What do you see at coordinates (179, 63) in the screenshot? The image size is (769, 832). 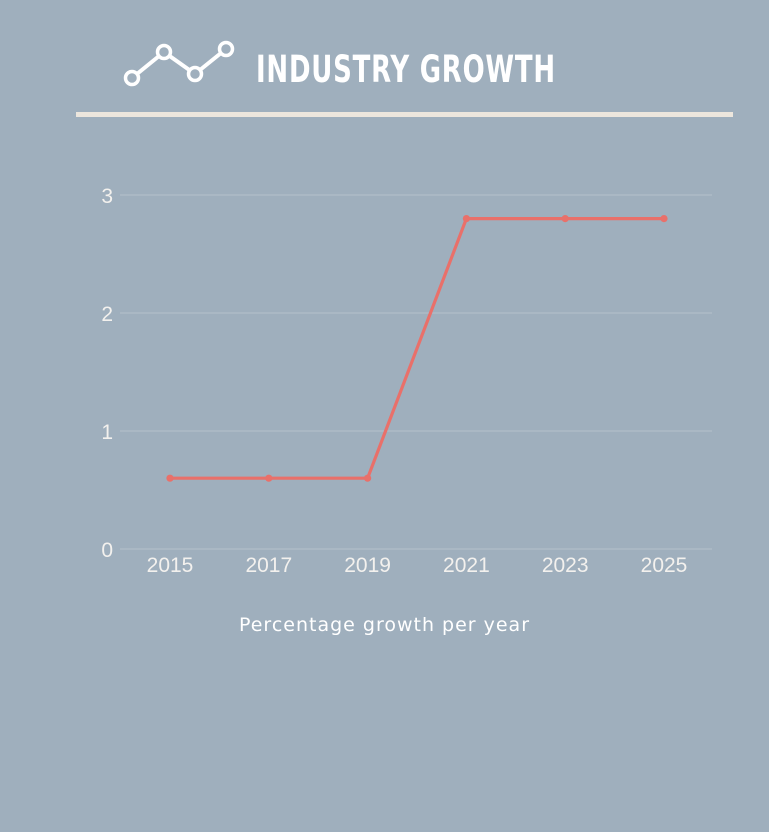 I see `line-chart-icon` at bounding box center [179, 63].